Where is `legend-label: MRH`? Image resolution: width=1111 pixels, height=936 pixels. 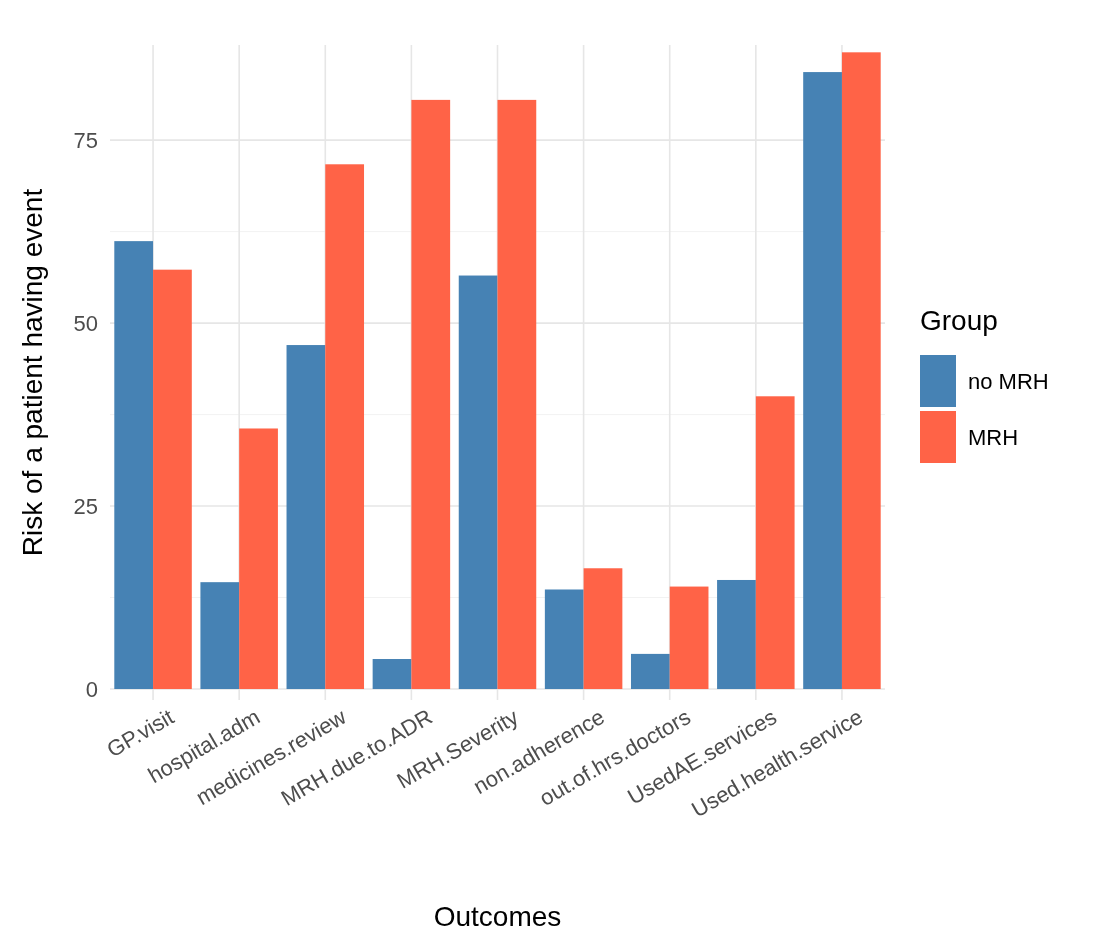
legend-label: MRH is located at coordinates (993, 437).